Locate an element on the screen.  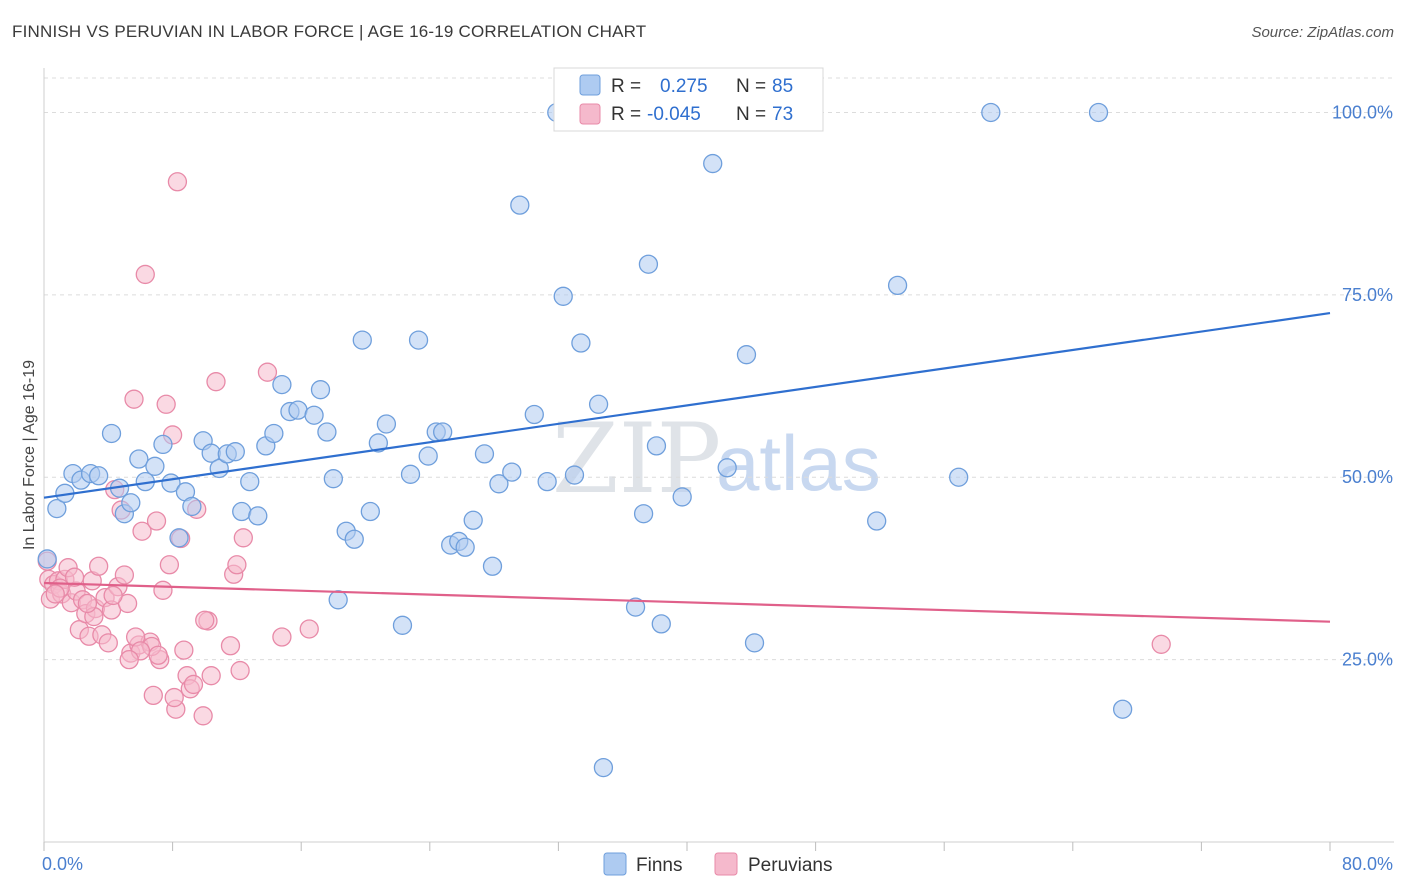
watermark-atlas: atlas is located at coordinates (798, 463).